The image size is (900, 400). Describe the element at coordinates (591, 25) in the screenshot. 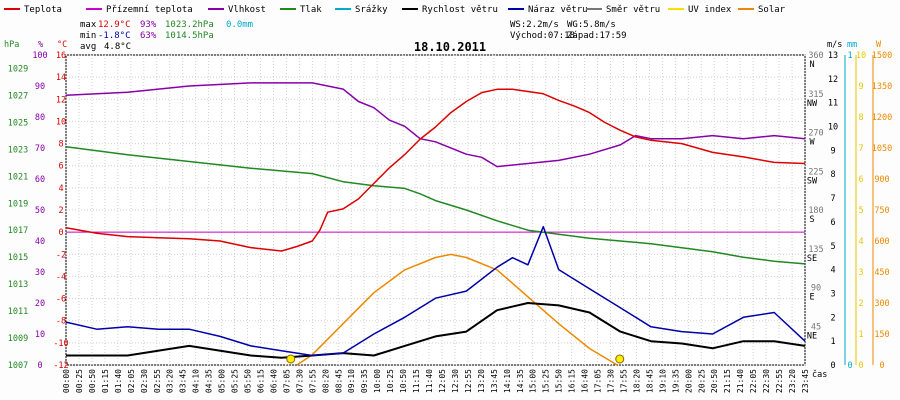

I see `wind-wg: WG:5.8m/s` at that location.